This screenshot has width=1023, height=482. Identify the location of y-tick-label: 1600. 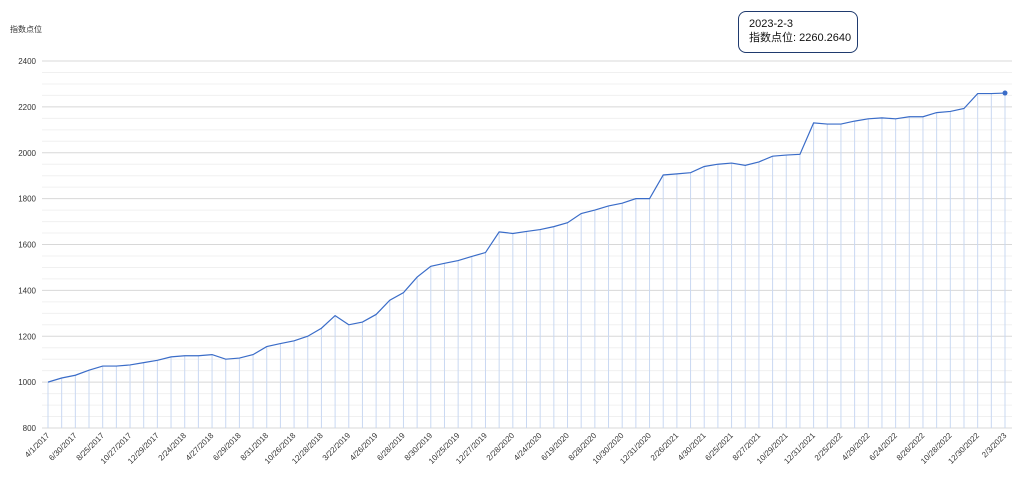
(27, 245).